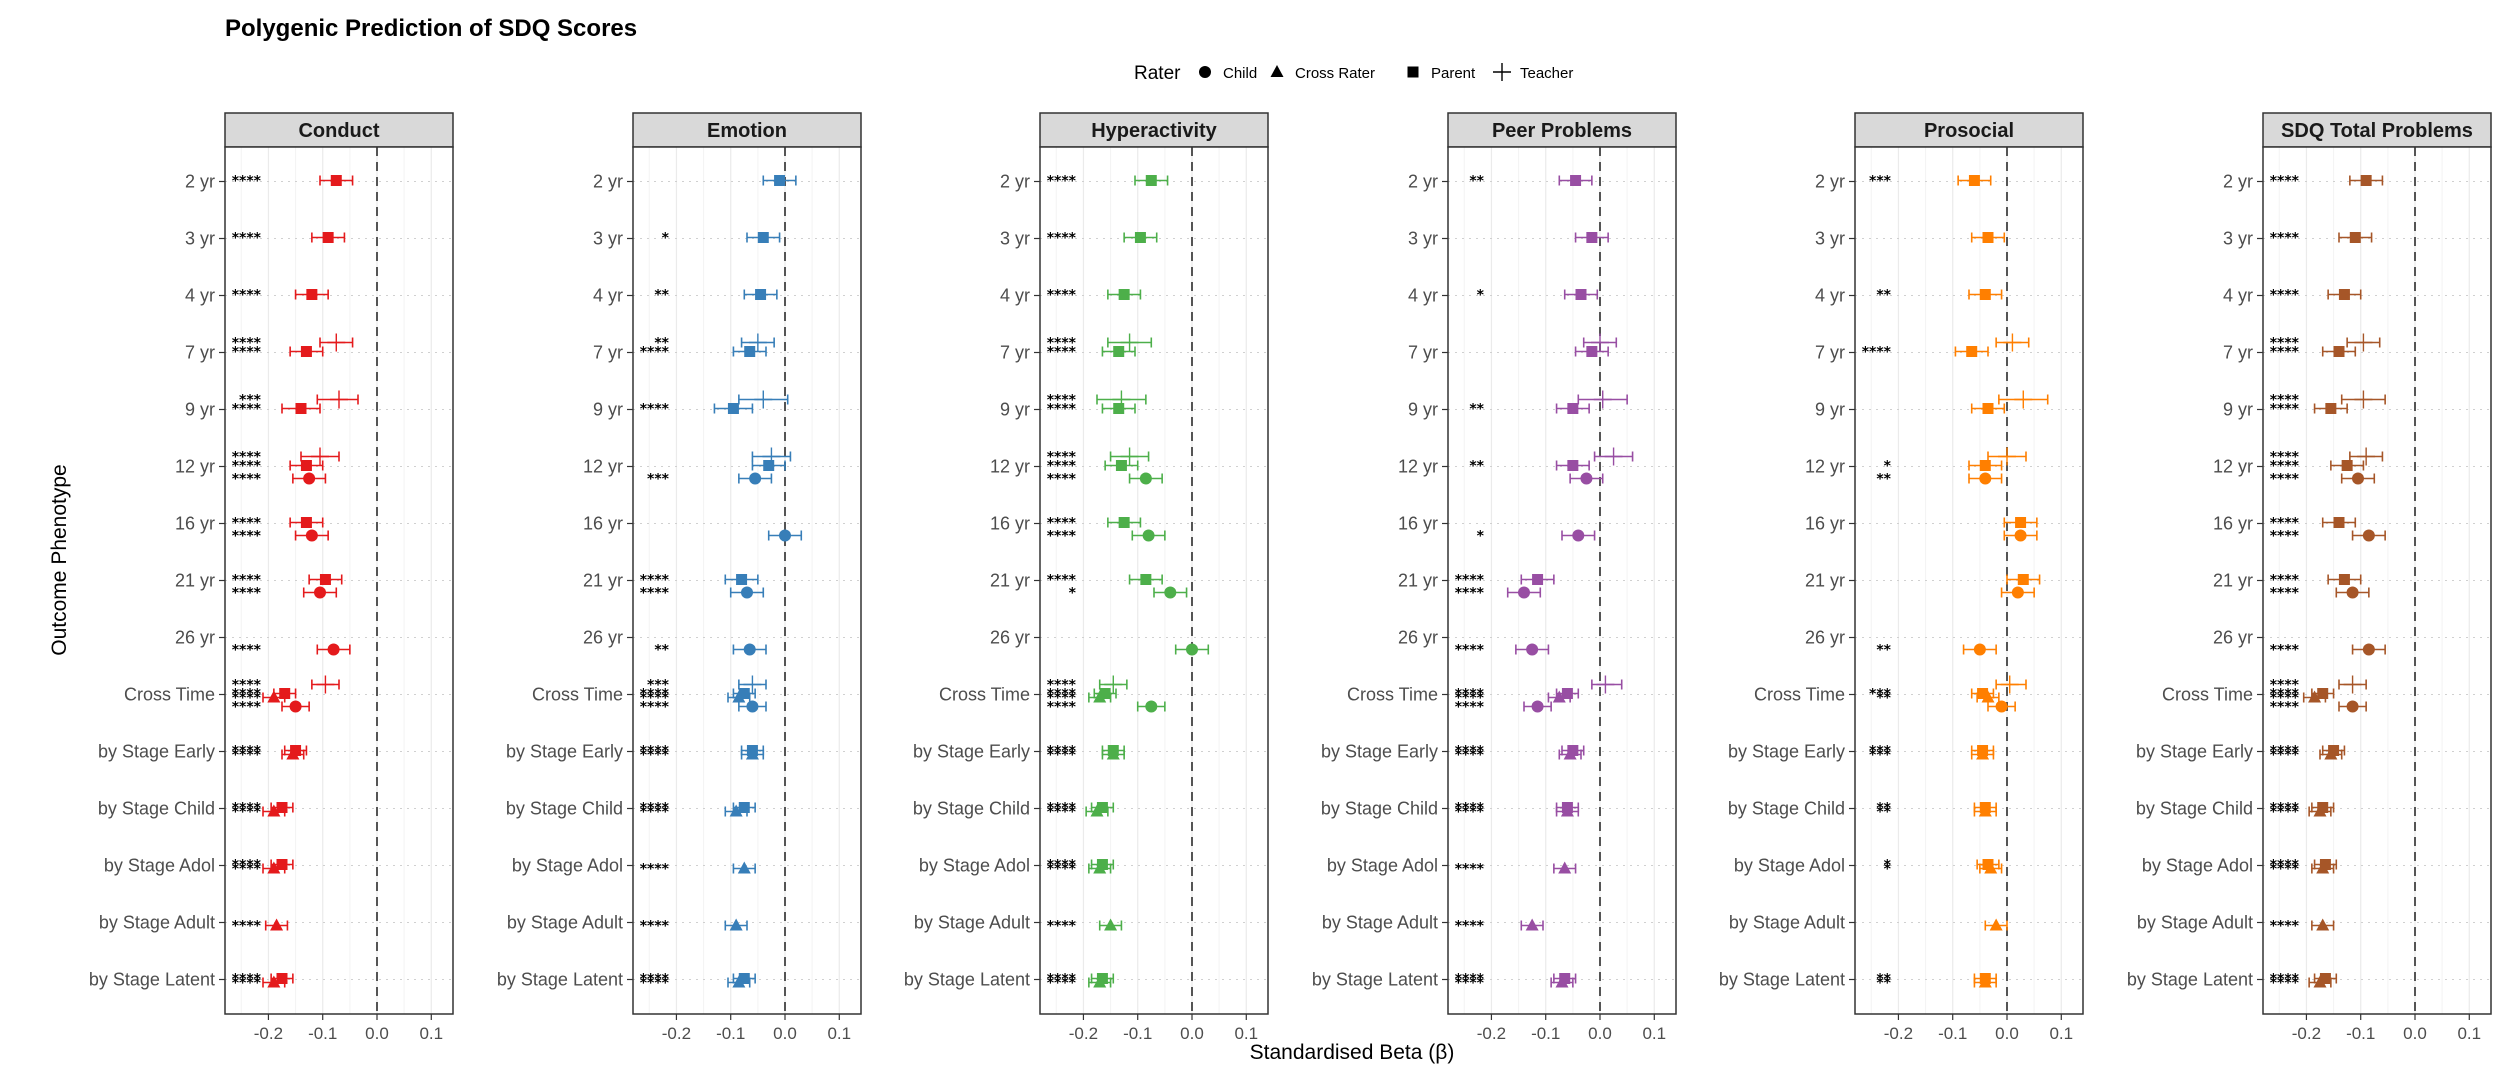 This screenshot has height=1071, width=2500. What do you see at coordinates (1883, 984) in the screenshot?
I see `significance-label: **` at bounding box center [1883, 984].